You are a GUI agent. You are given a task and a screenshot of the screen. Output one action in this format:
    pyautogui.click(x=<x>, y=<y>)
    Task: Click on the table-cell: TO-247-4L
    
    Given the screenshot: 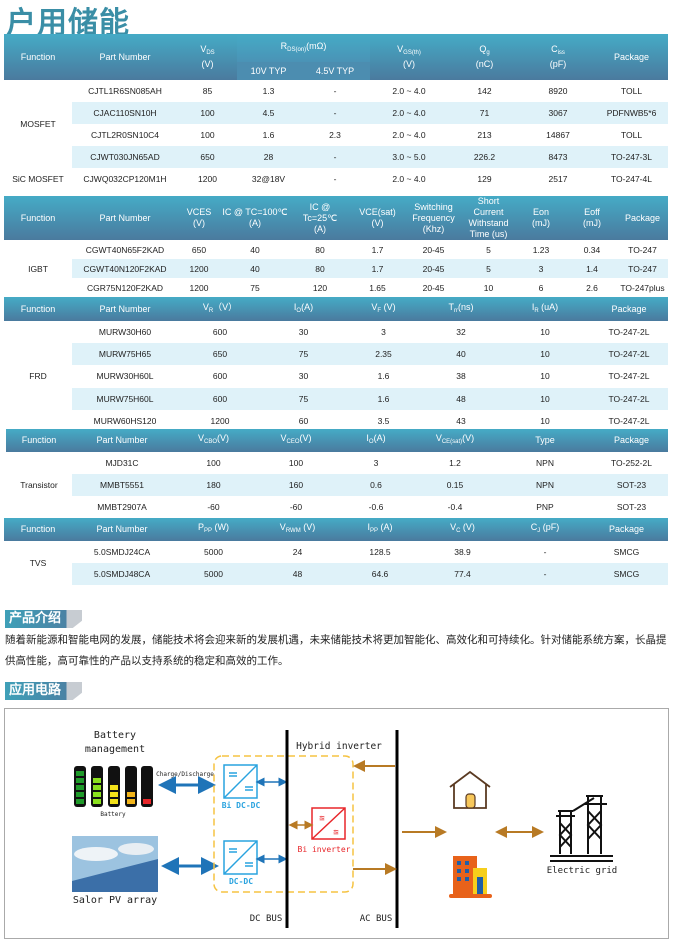 What is the action you would take?
    pyautogui.click(x=631, y=179)
    